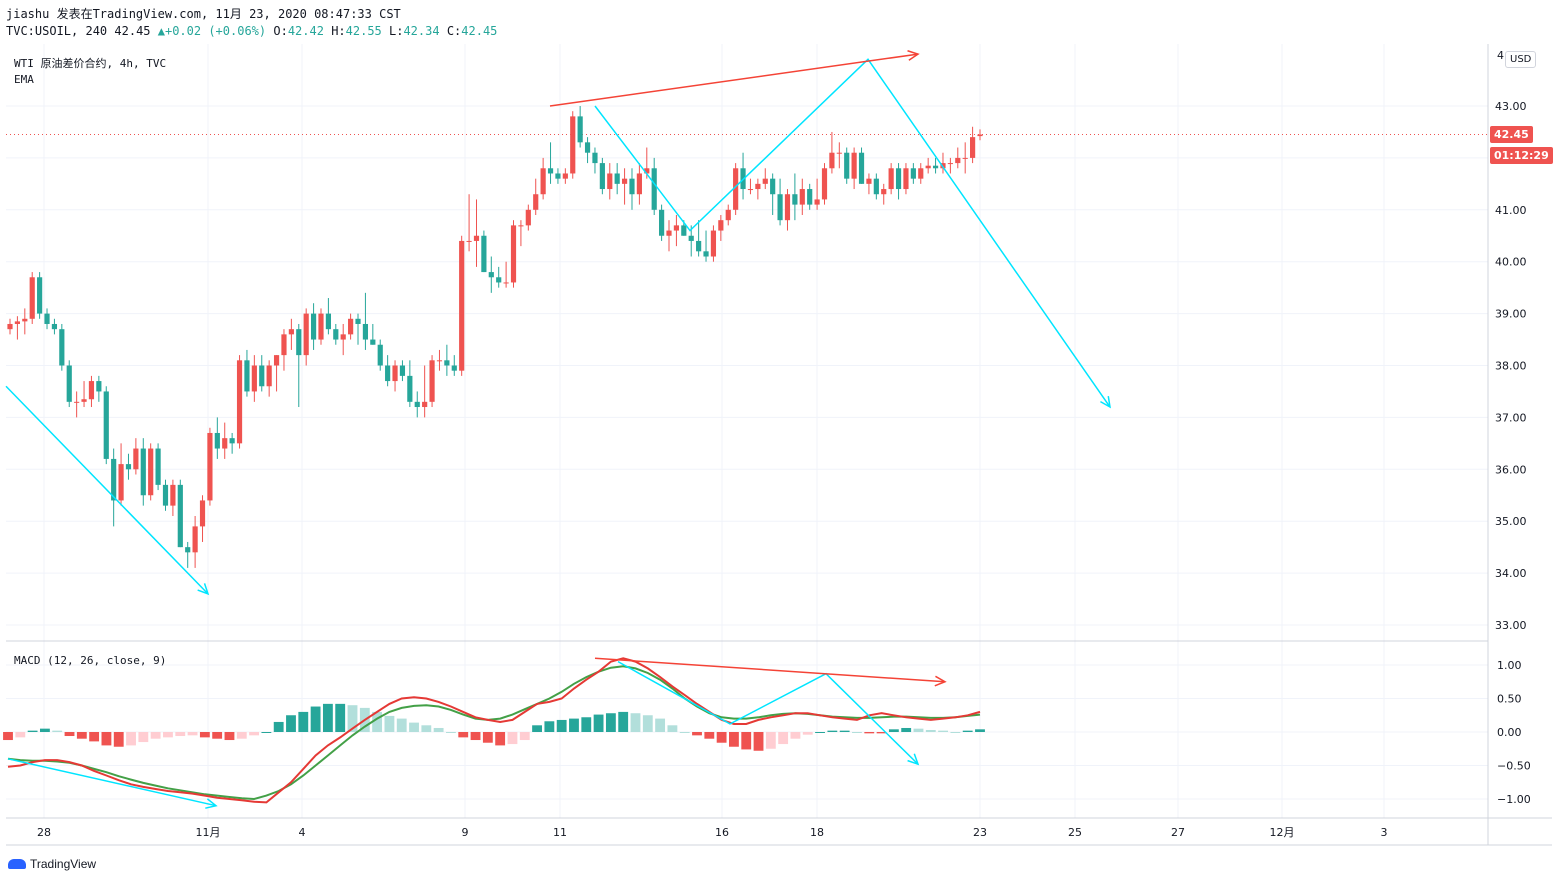  I want to click on red-trendline-arrow, so click(734, 80).